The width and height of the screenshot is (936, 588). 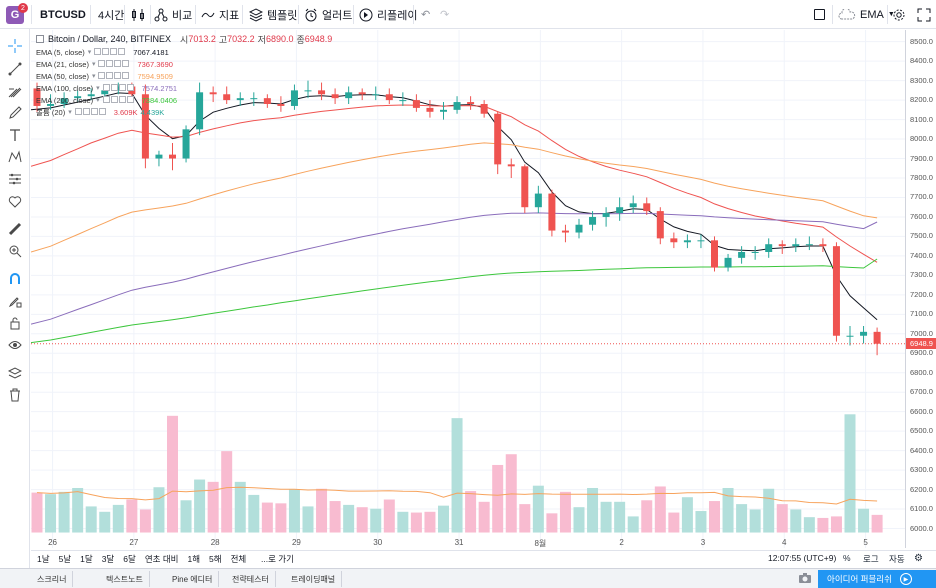 What do you see at coordinates (15, 135) in the screenshot?
I see `text-tool` at bounding box center [15, 135].